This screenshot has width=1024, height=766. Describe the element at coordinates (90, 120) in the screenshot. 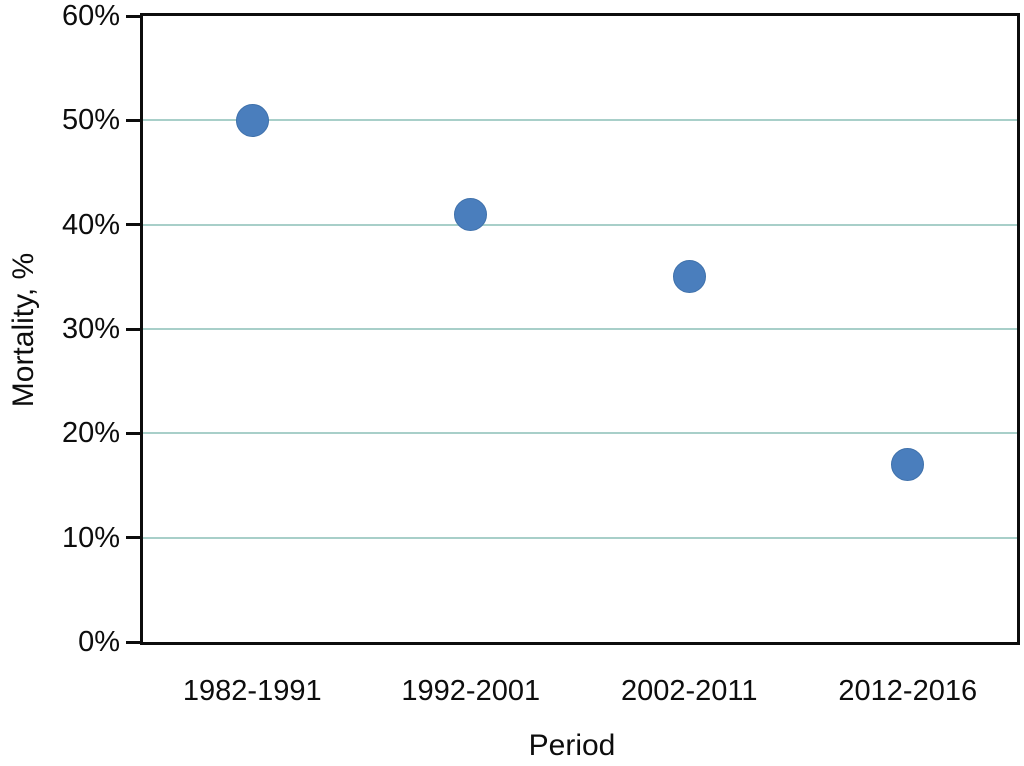

I see `y-tick-label: 50%` at that location.